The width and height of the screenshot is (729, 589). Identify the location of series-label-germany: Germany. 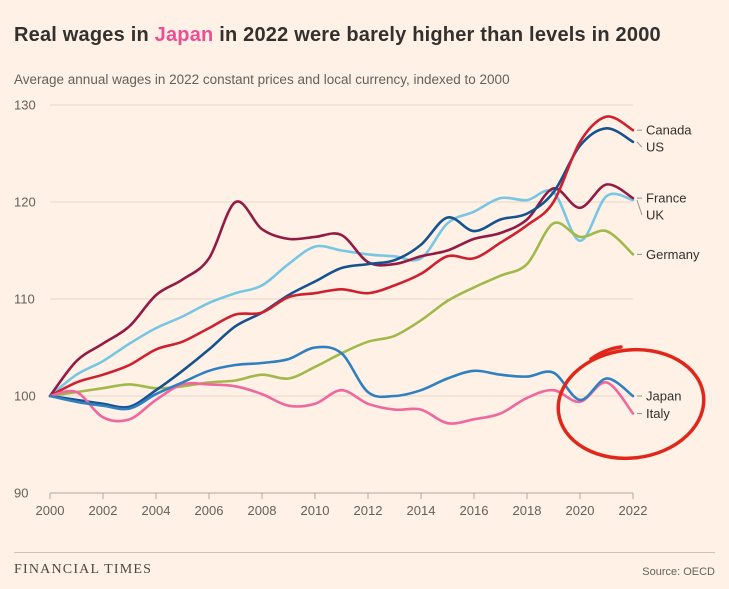
(673, 254).